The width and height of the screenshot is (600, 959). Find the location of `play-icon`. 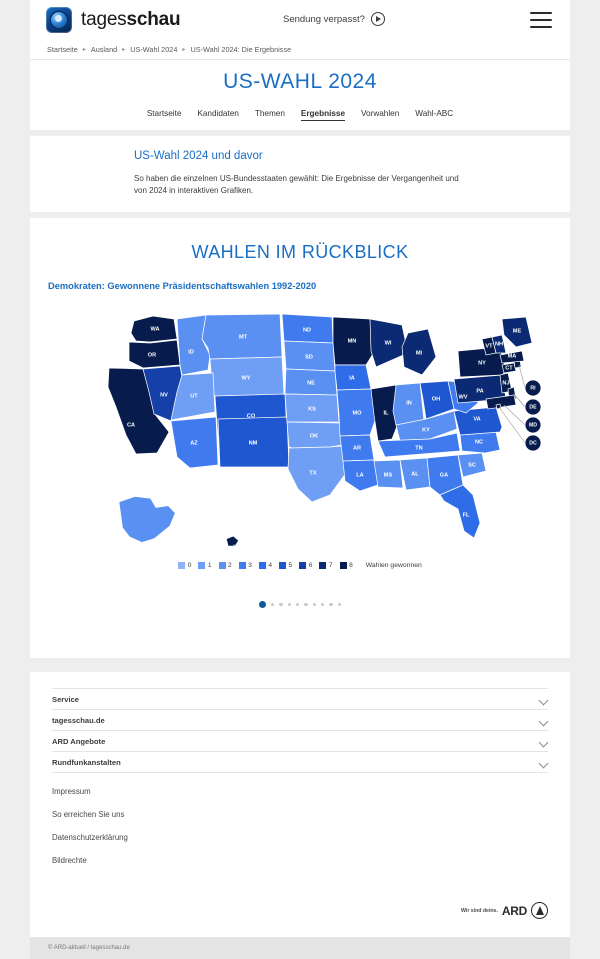

play-icon is located at coordinates (377, 19).